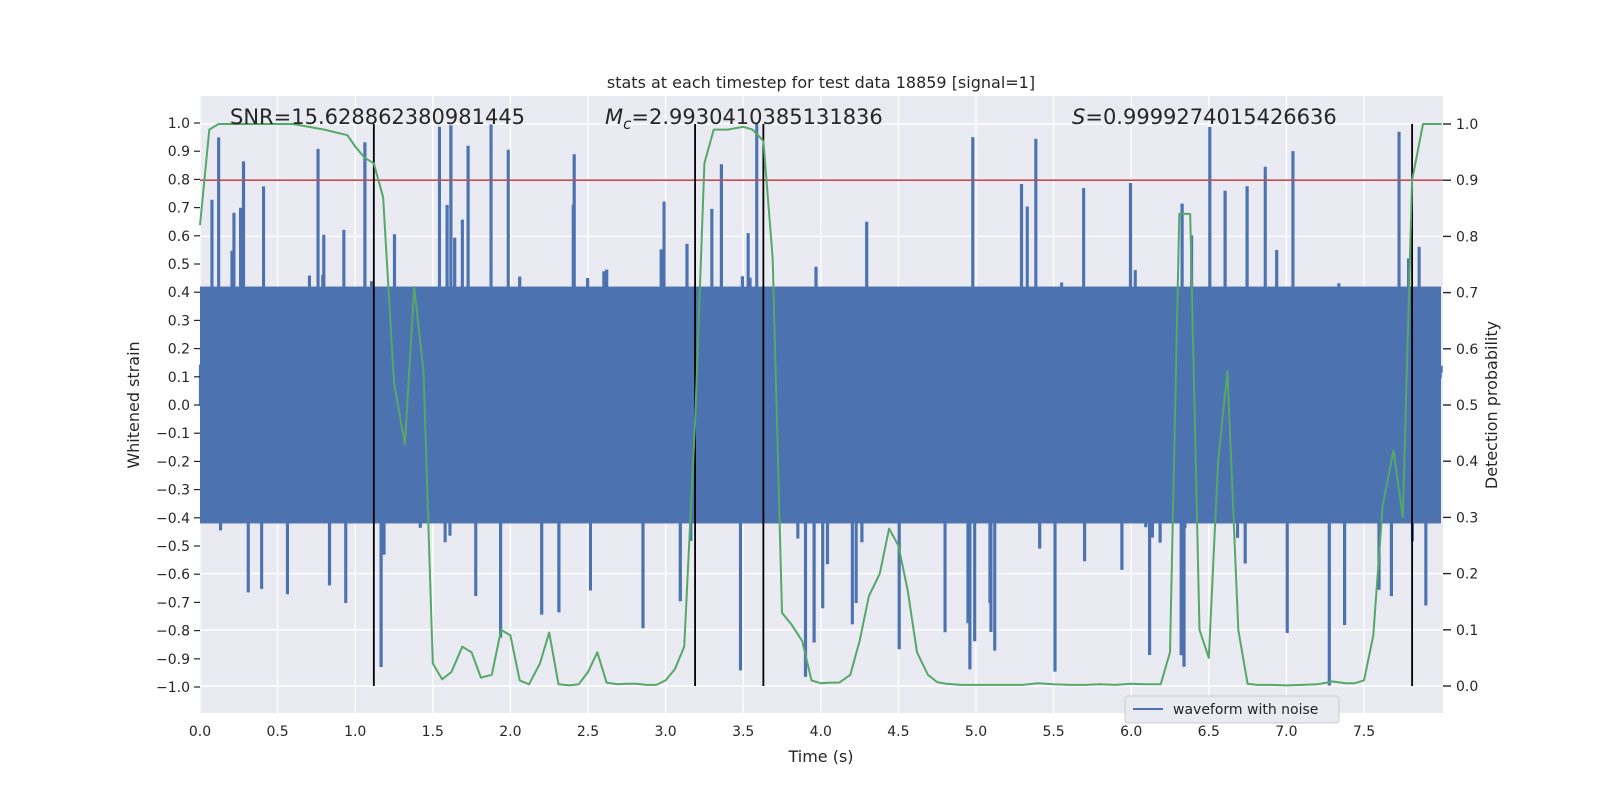 The image size is (1600, 800). What do you see at coordinates (1467, 687) in the screenshot?
I see `y-right-tick-label: 0.0` at bounding box center [1467, 687].